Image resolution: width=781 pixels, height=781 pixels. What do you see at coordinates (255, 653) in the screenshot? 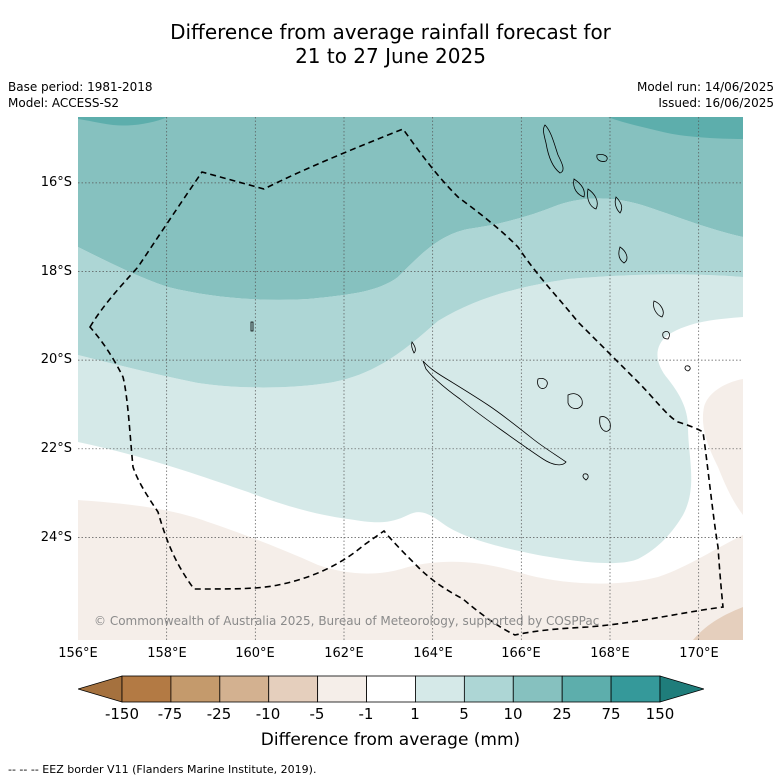
I see `xtick-label: 160°E` at bounding box center [255, 653].